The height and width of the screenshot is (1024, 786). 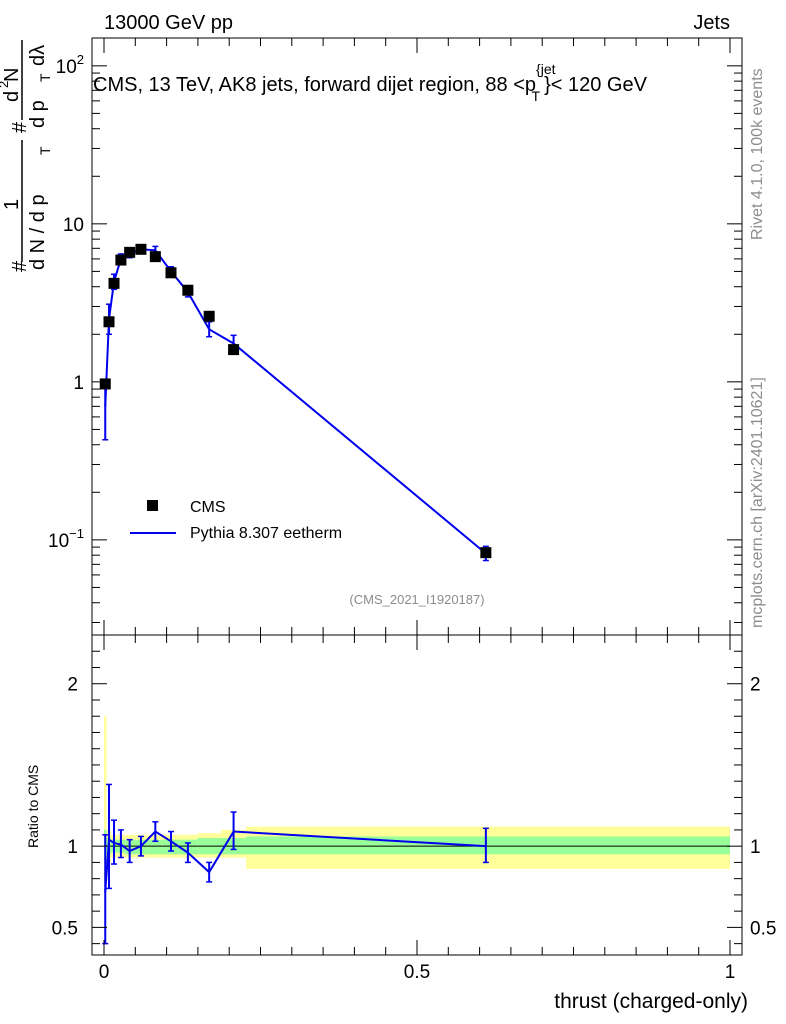 What do you see at coordinates (72, 685) in the screenshot?
I see `ratio-y-tick-label: 2` at bounding box center [72, 685].